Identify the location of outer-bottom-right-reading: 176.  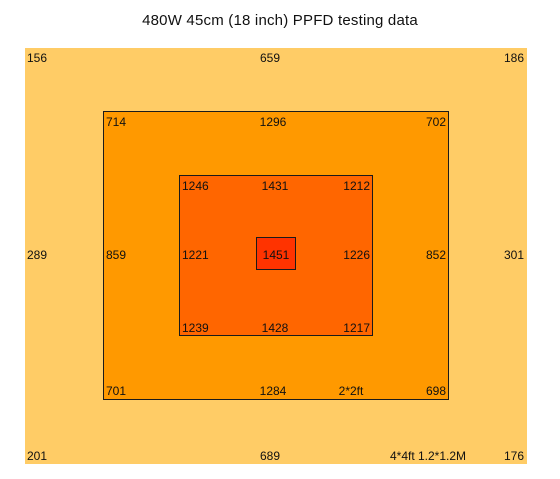
(513, 456).